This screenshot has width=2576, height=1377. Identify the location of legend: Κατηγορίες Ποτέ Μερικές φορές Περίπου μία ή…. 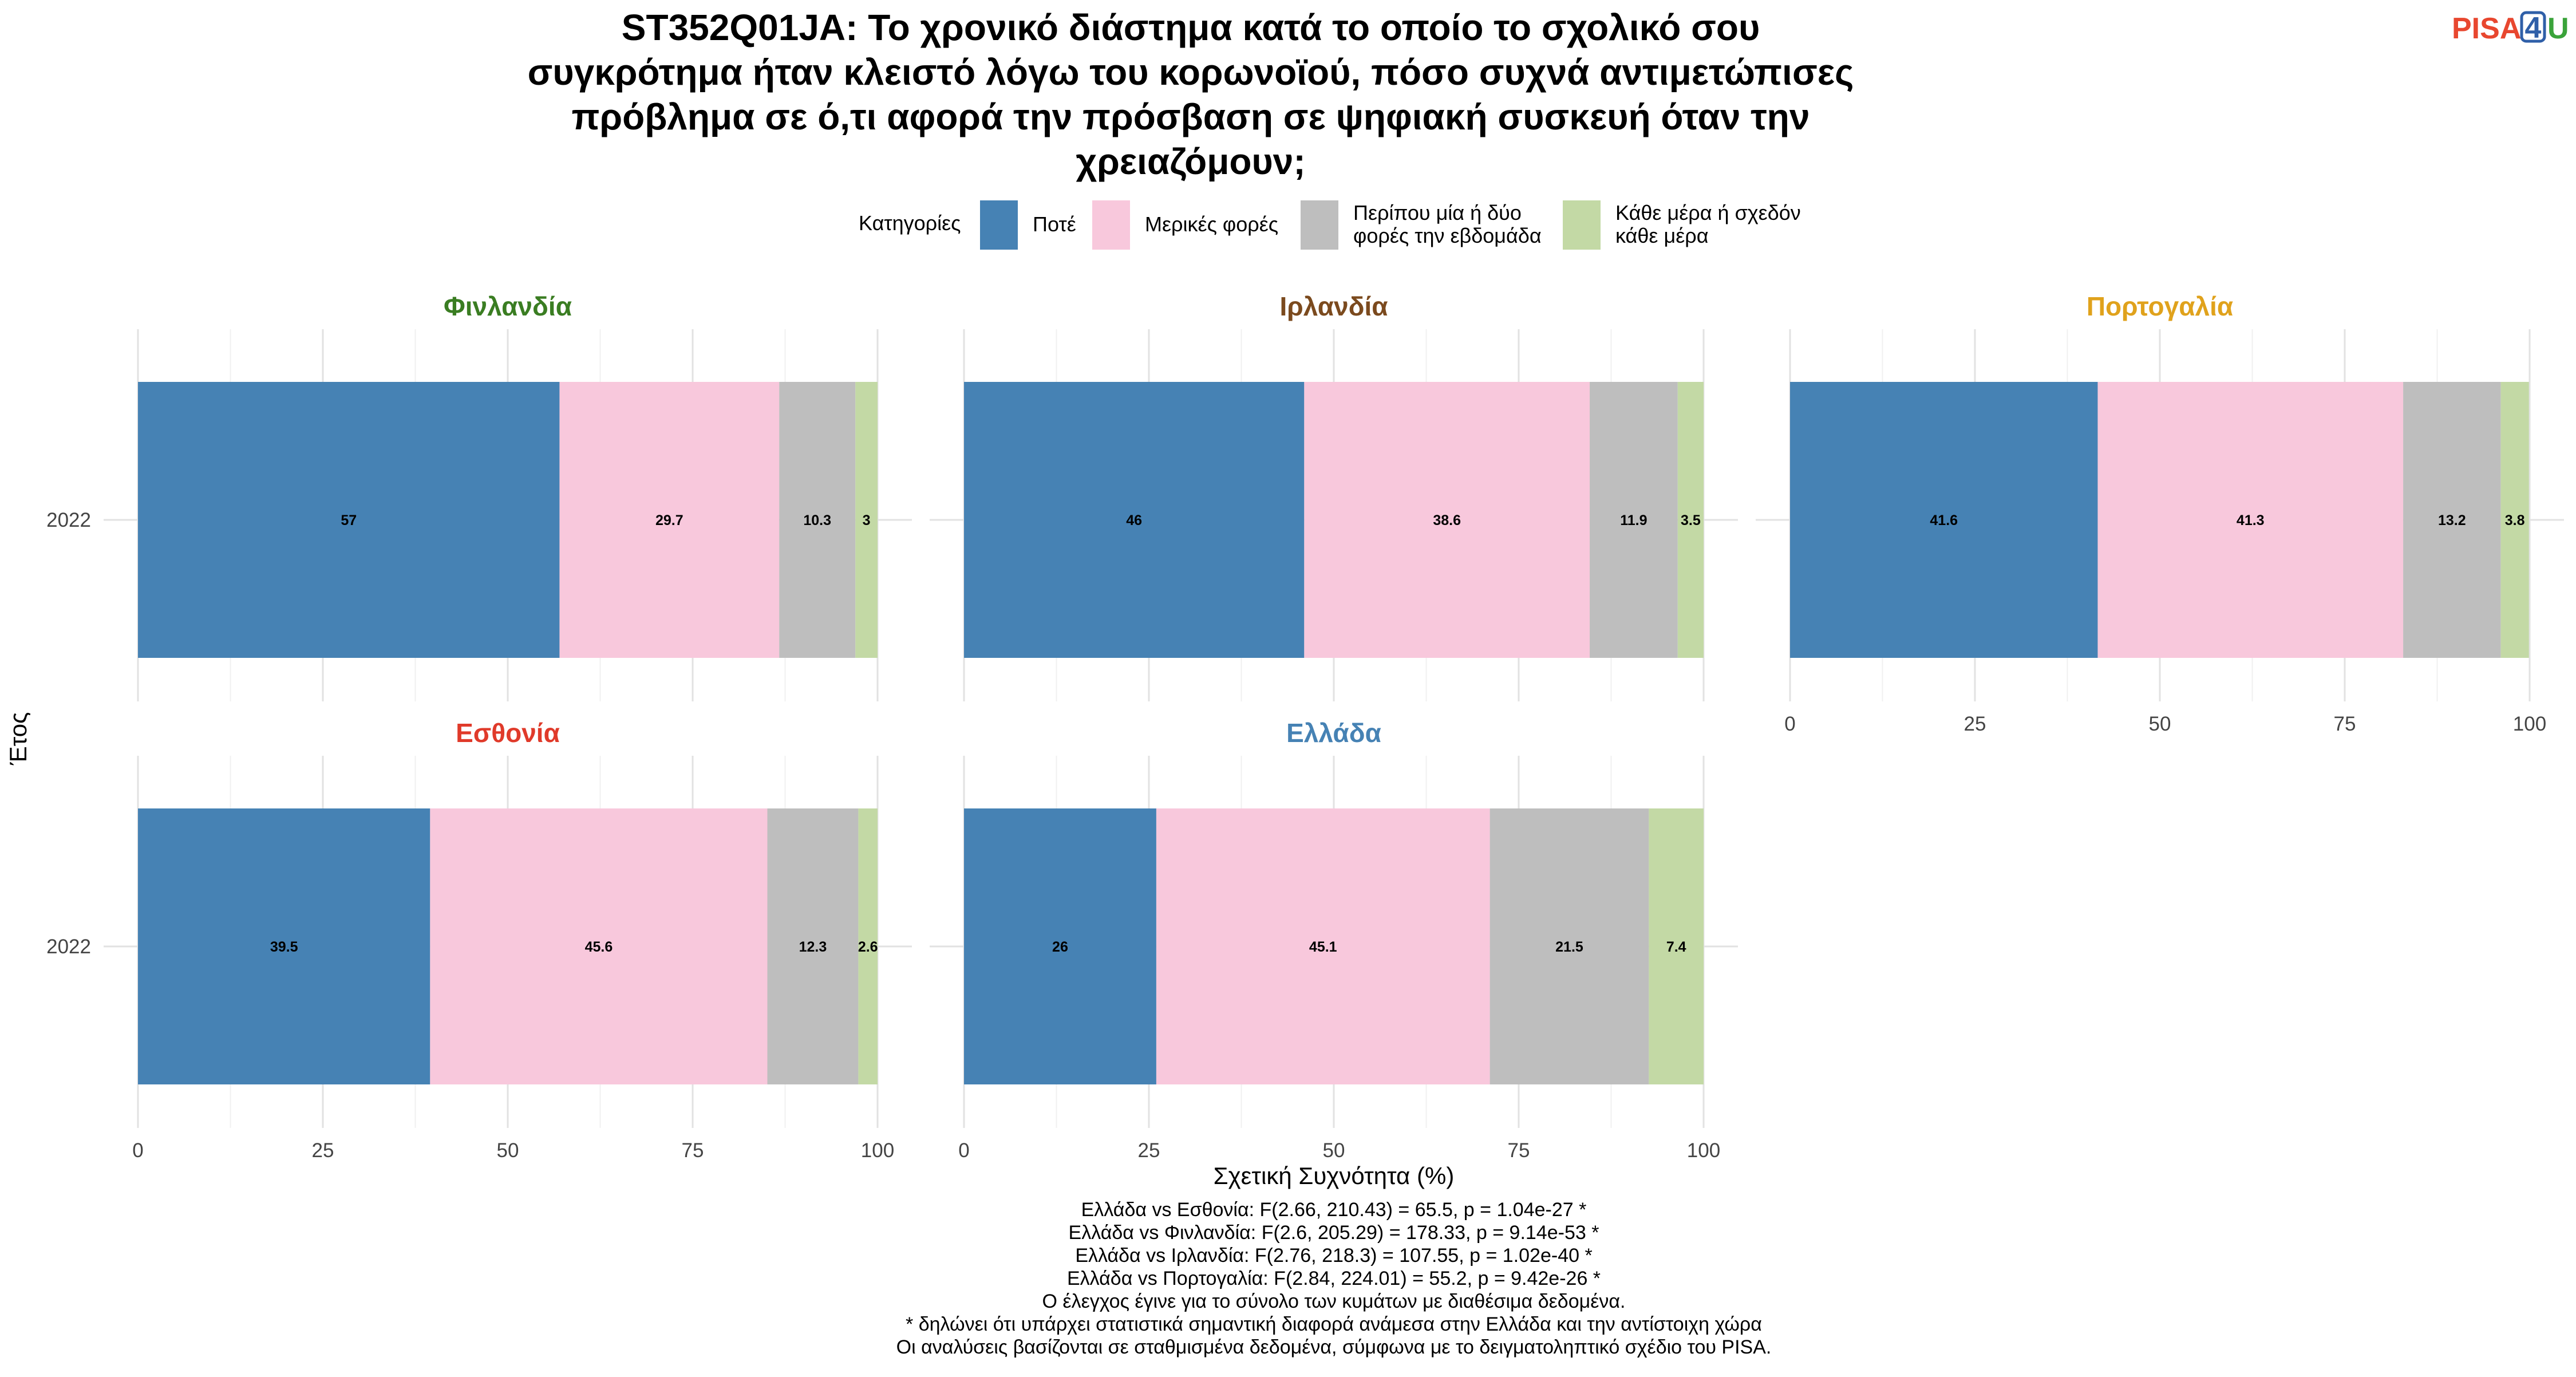
(1330, 225).